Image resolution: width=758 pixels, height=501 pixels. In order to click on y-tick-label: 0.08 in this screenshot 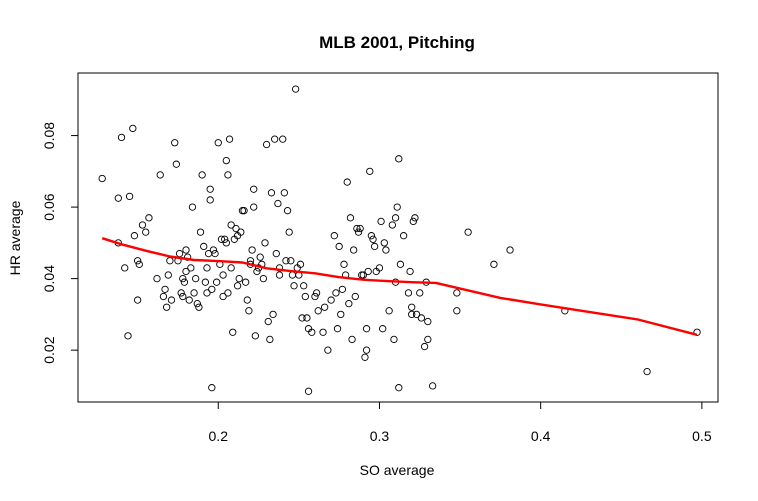, I will do `click(49, 135)`.